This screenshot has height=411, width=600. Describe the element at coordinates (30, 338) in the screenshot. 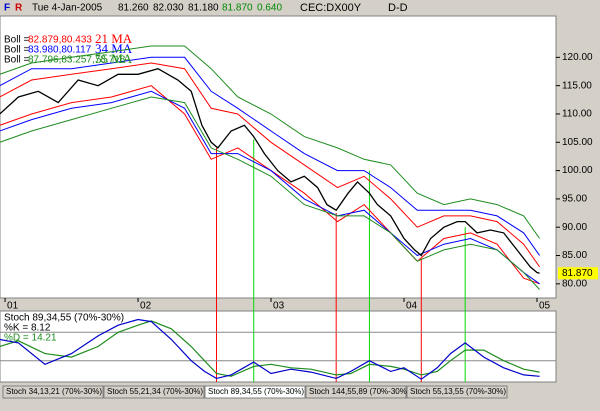

I see `stoch-d-label: %D = 14.21` at that location.